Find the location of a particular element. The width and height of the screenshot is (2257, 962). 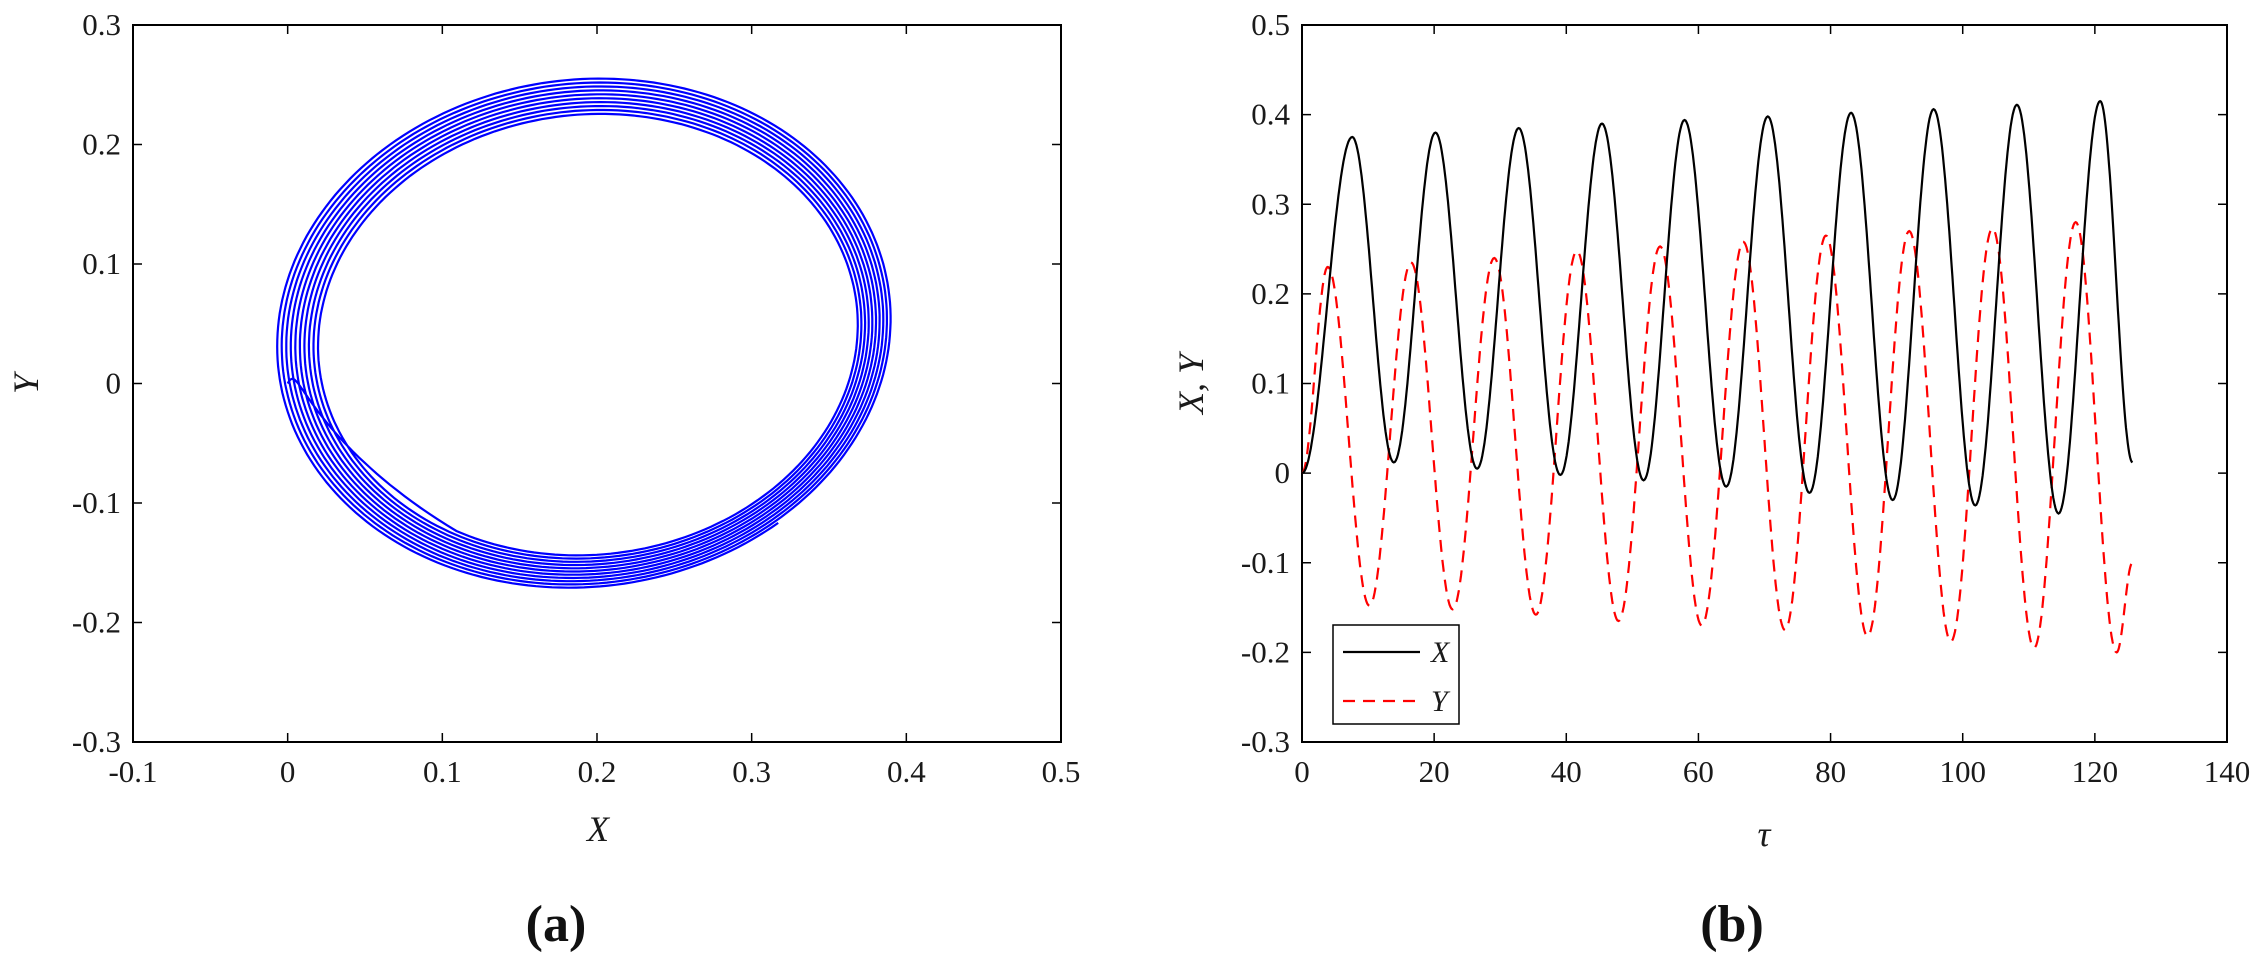

legend-x-label: X is located at coordinates (1440, 652).